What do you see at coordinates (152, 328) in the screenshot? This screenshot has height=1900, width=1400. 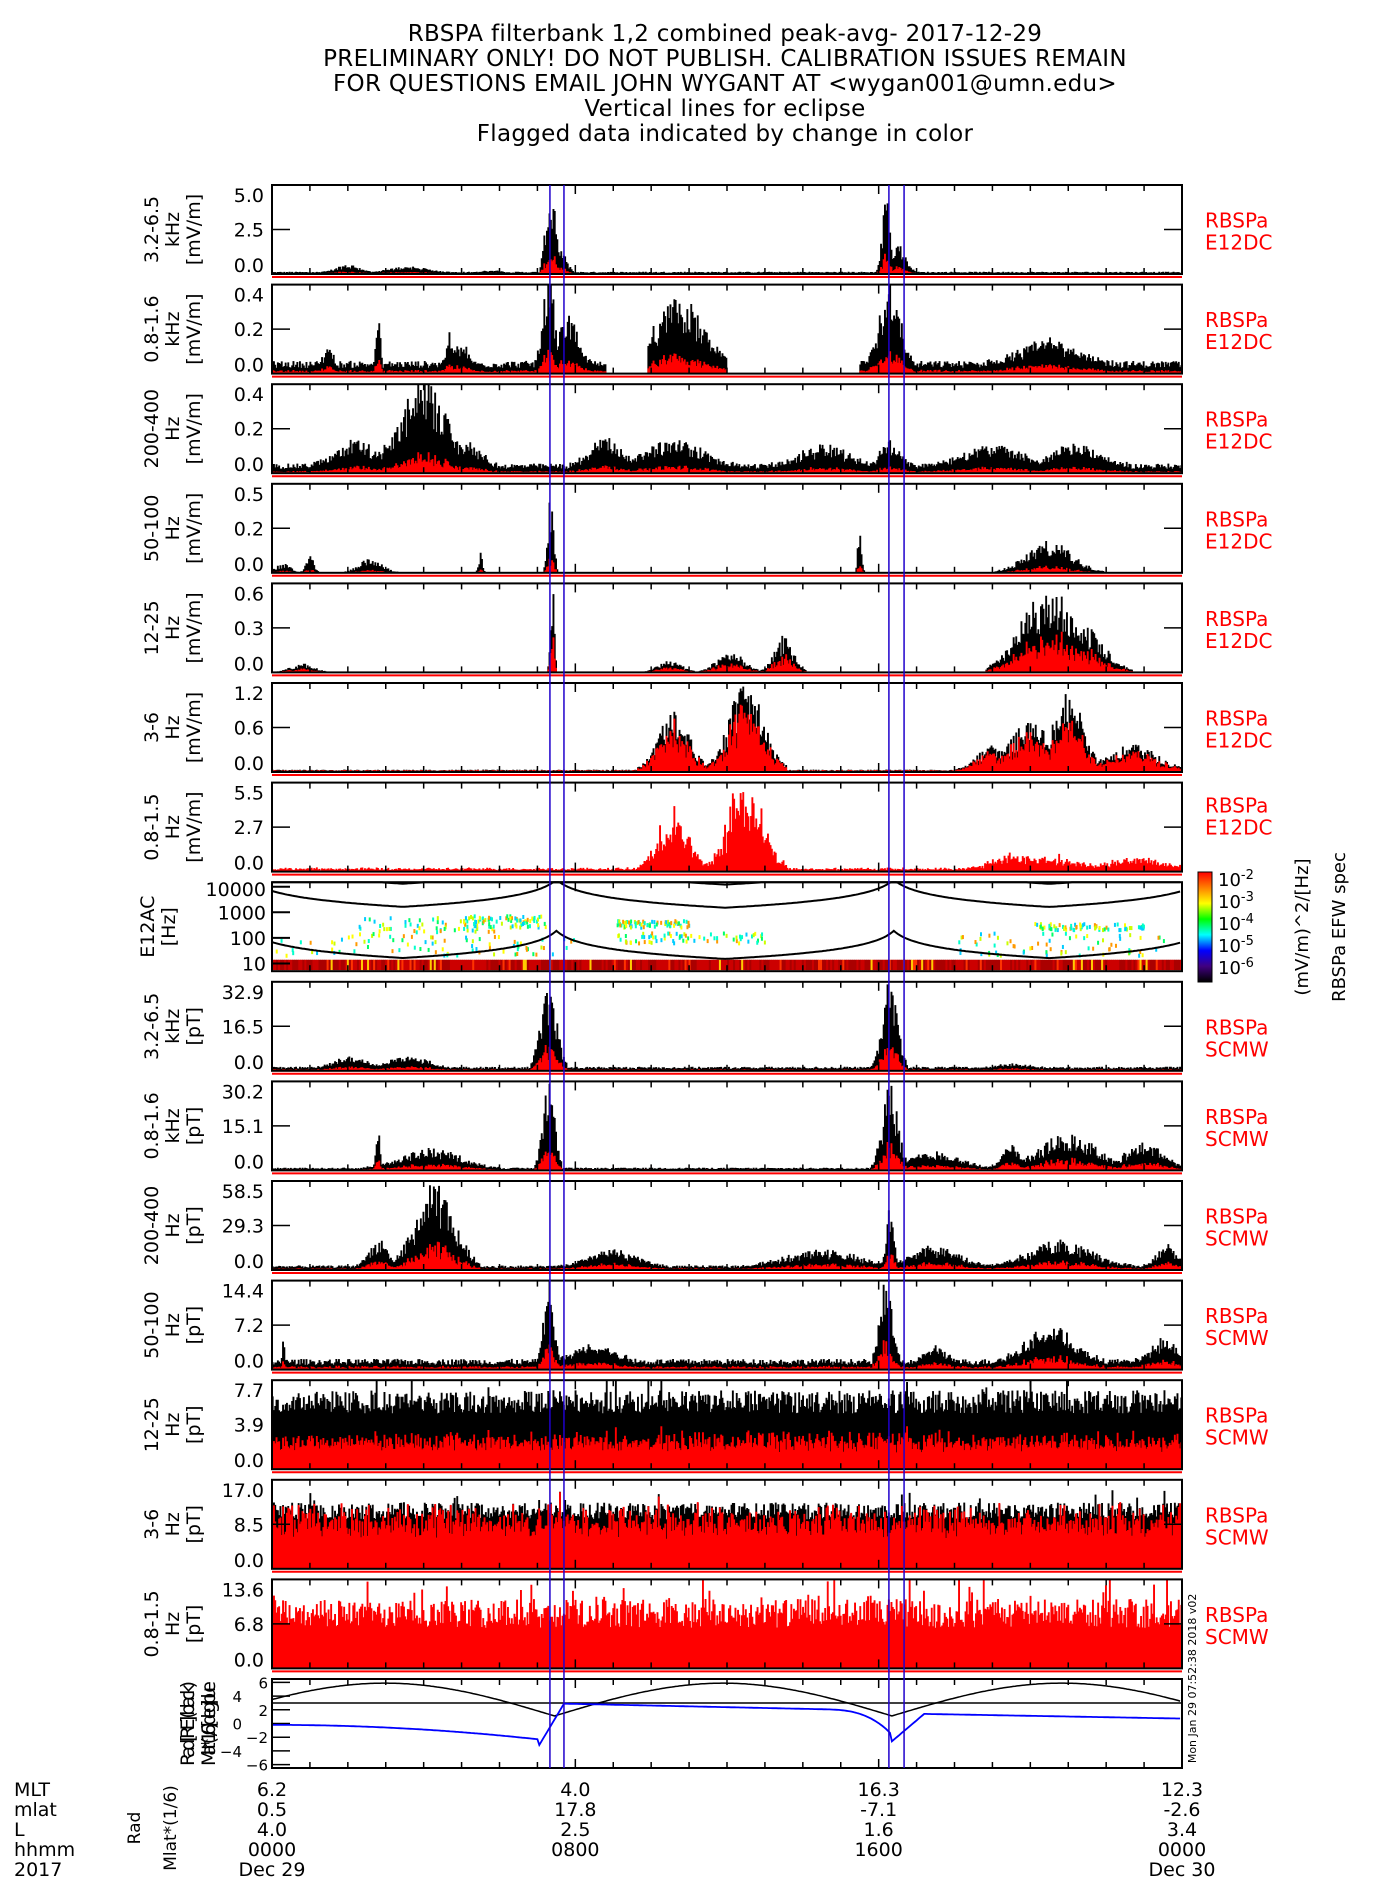 I see `y-axis-label-line: 0.8-1.6` at bounding box center [152, 328].